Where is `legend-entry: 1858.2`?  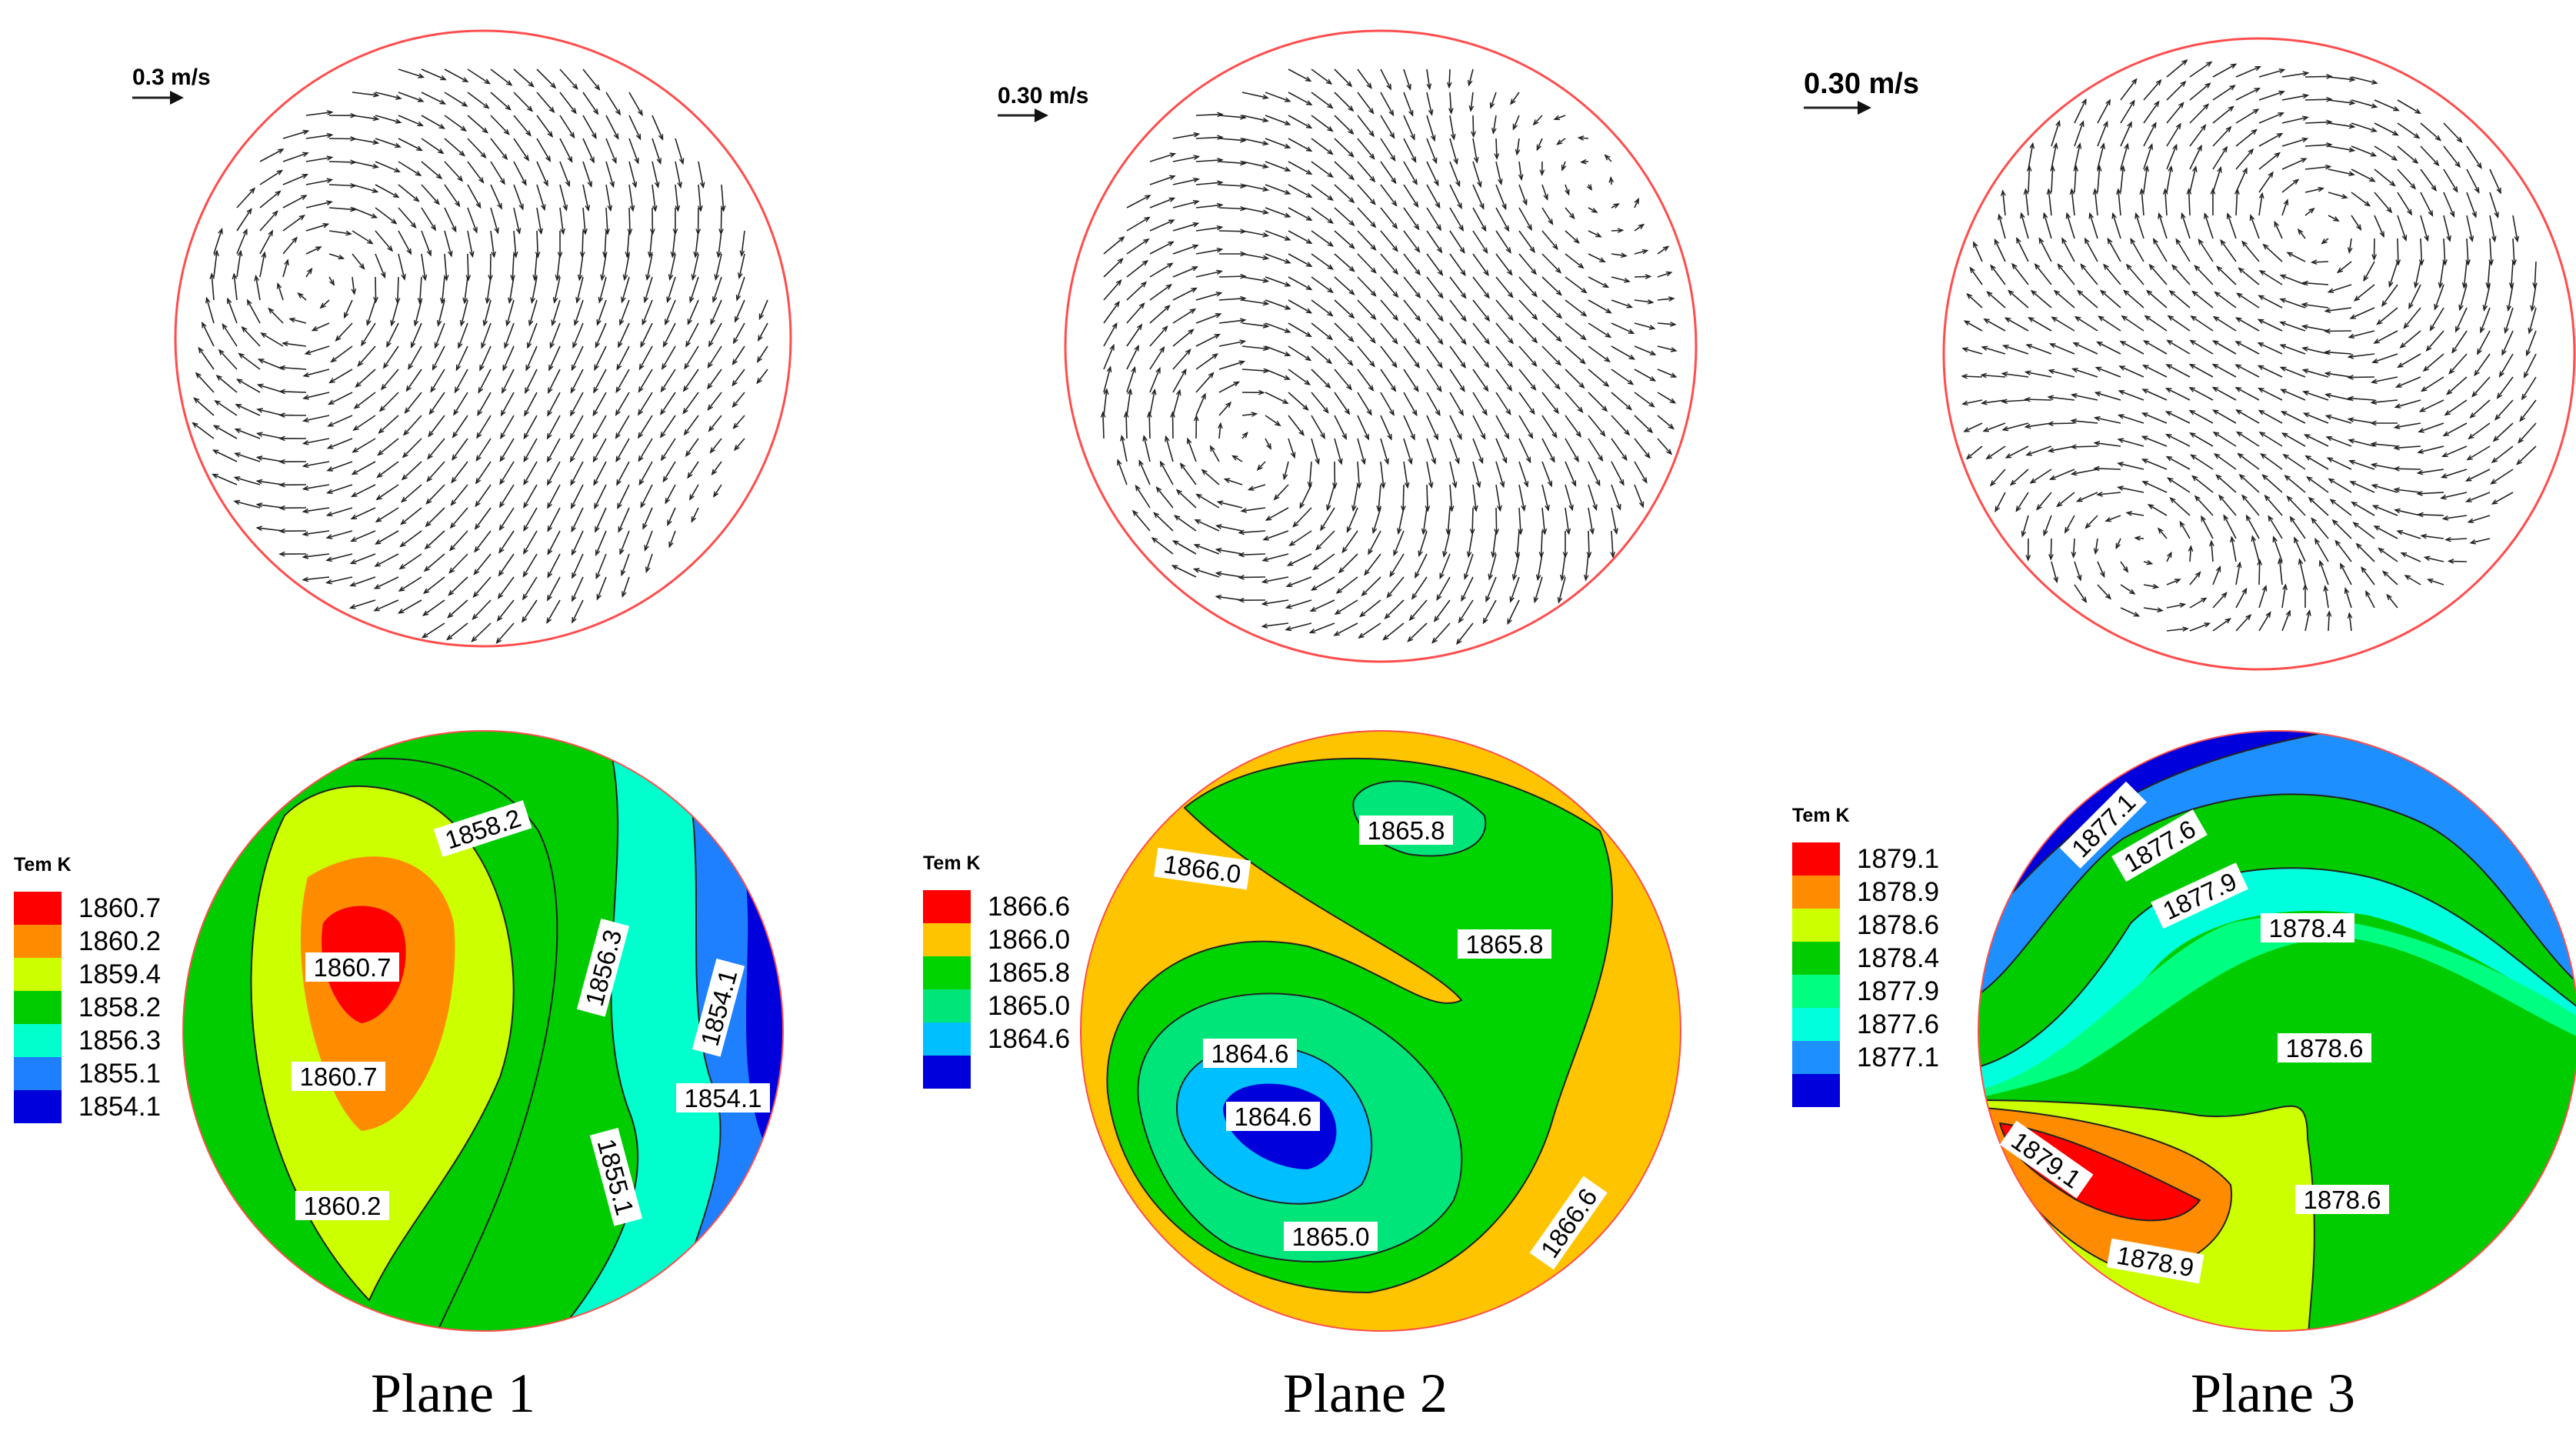
legend-entry: 1858.2 is located at coordinates (87, 1008).